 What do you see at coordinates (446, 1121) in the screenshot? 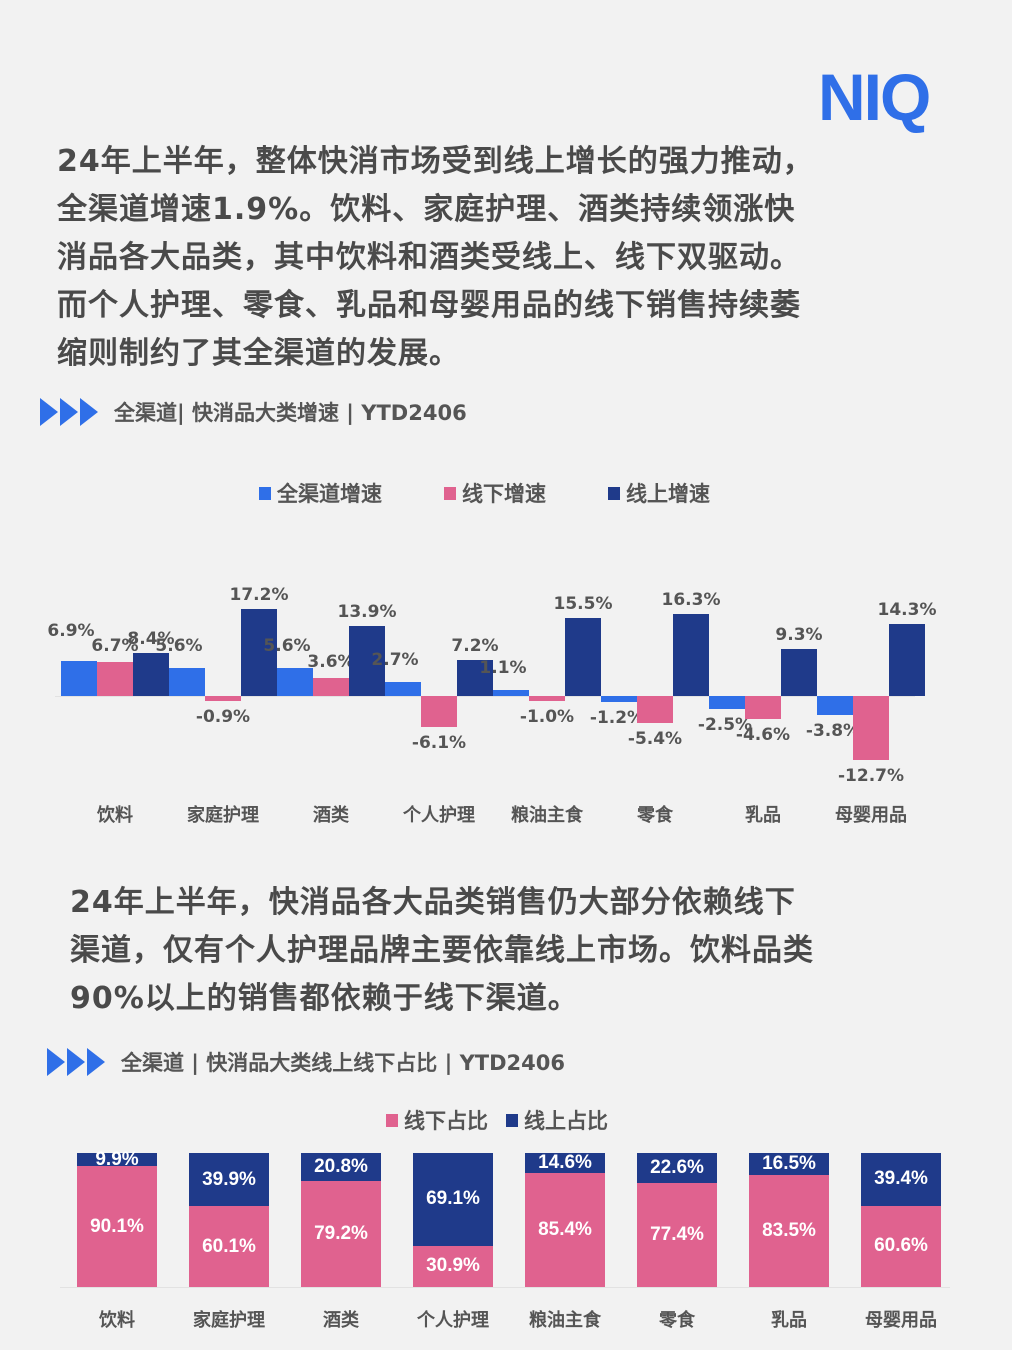
I see `legend-label: 线下占比` at bounding box center [446, 1121].